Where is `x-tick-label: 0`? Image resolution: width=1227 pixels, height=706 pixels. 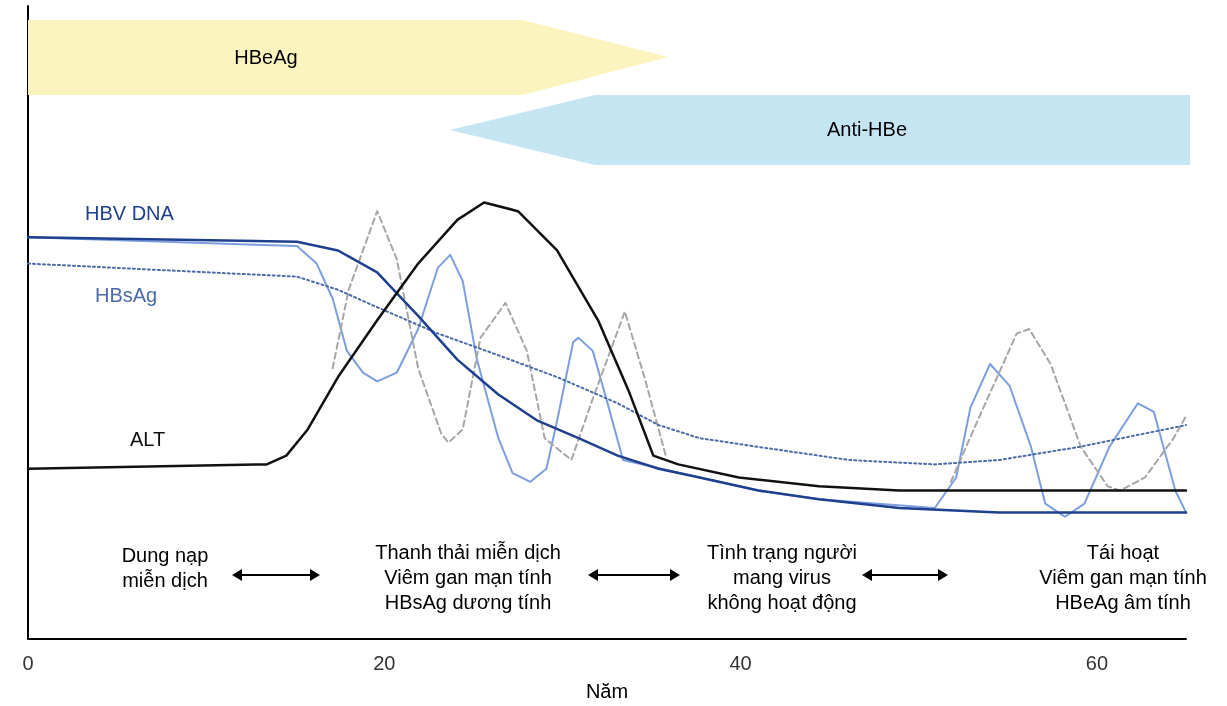
x-tick-label: 0 is located at coordinates (28, 663).